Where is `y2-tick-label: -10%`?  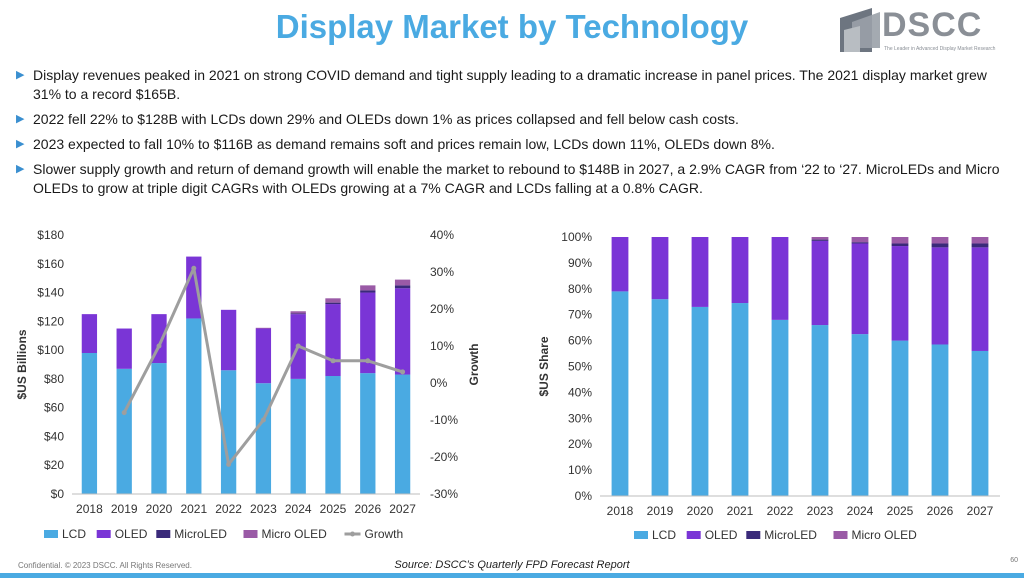
y2-tick-label: -10% is located at coordinates (444, 420).